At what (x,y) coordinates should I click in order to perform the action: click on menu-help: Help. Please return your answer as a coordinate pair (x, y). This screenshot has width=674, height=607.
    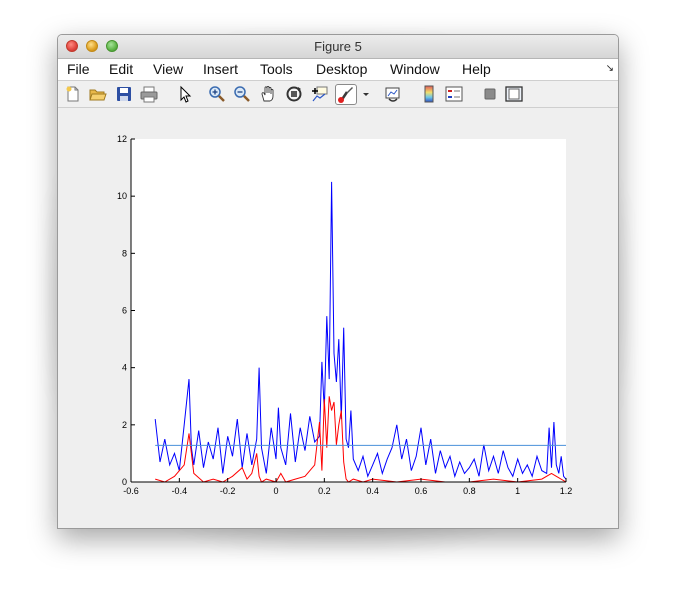
    Looking at the image, I should click on (476, 69).